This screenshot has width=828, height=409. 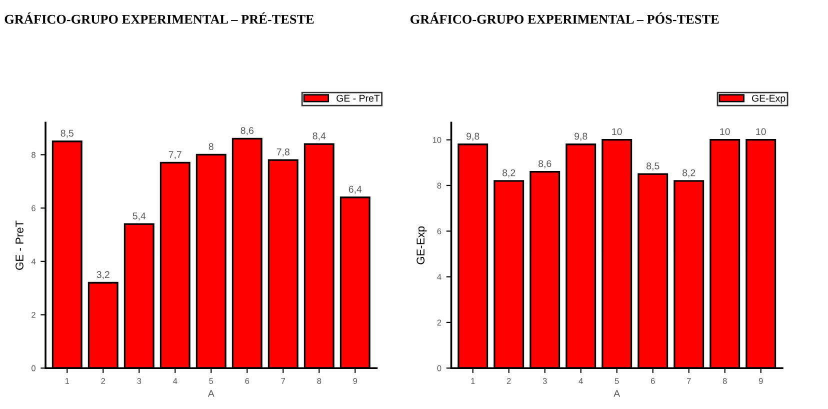 I want to click on data-label: 7,8, so click(x=283, y=152).